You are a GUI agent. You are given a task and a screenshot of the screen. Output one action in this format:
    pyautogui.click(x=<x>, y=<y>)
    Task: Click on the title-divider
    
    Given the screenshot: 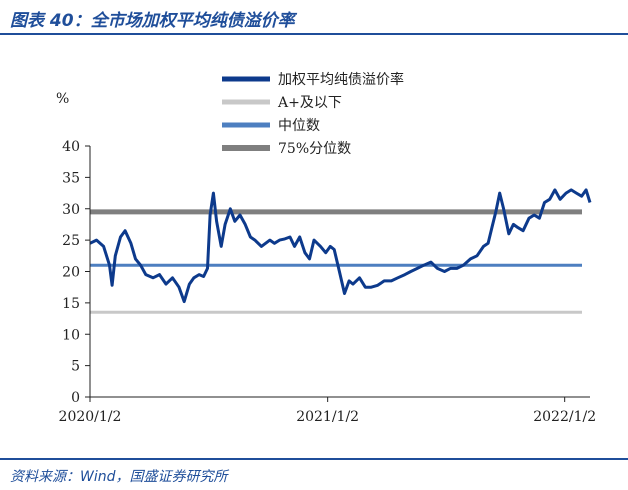 What is the action you would take?
    pyautogui.click(x=314, y=34)
    